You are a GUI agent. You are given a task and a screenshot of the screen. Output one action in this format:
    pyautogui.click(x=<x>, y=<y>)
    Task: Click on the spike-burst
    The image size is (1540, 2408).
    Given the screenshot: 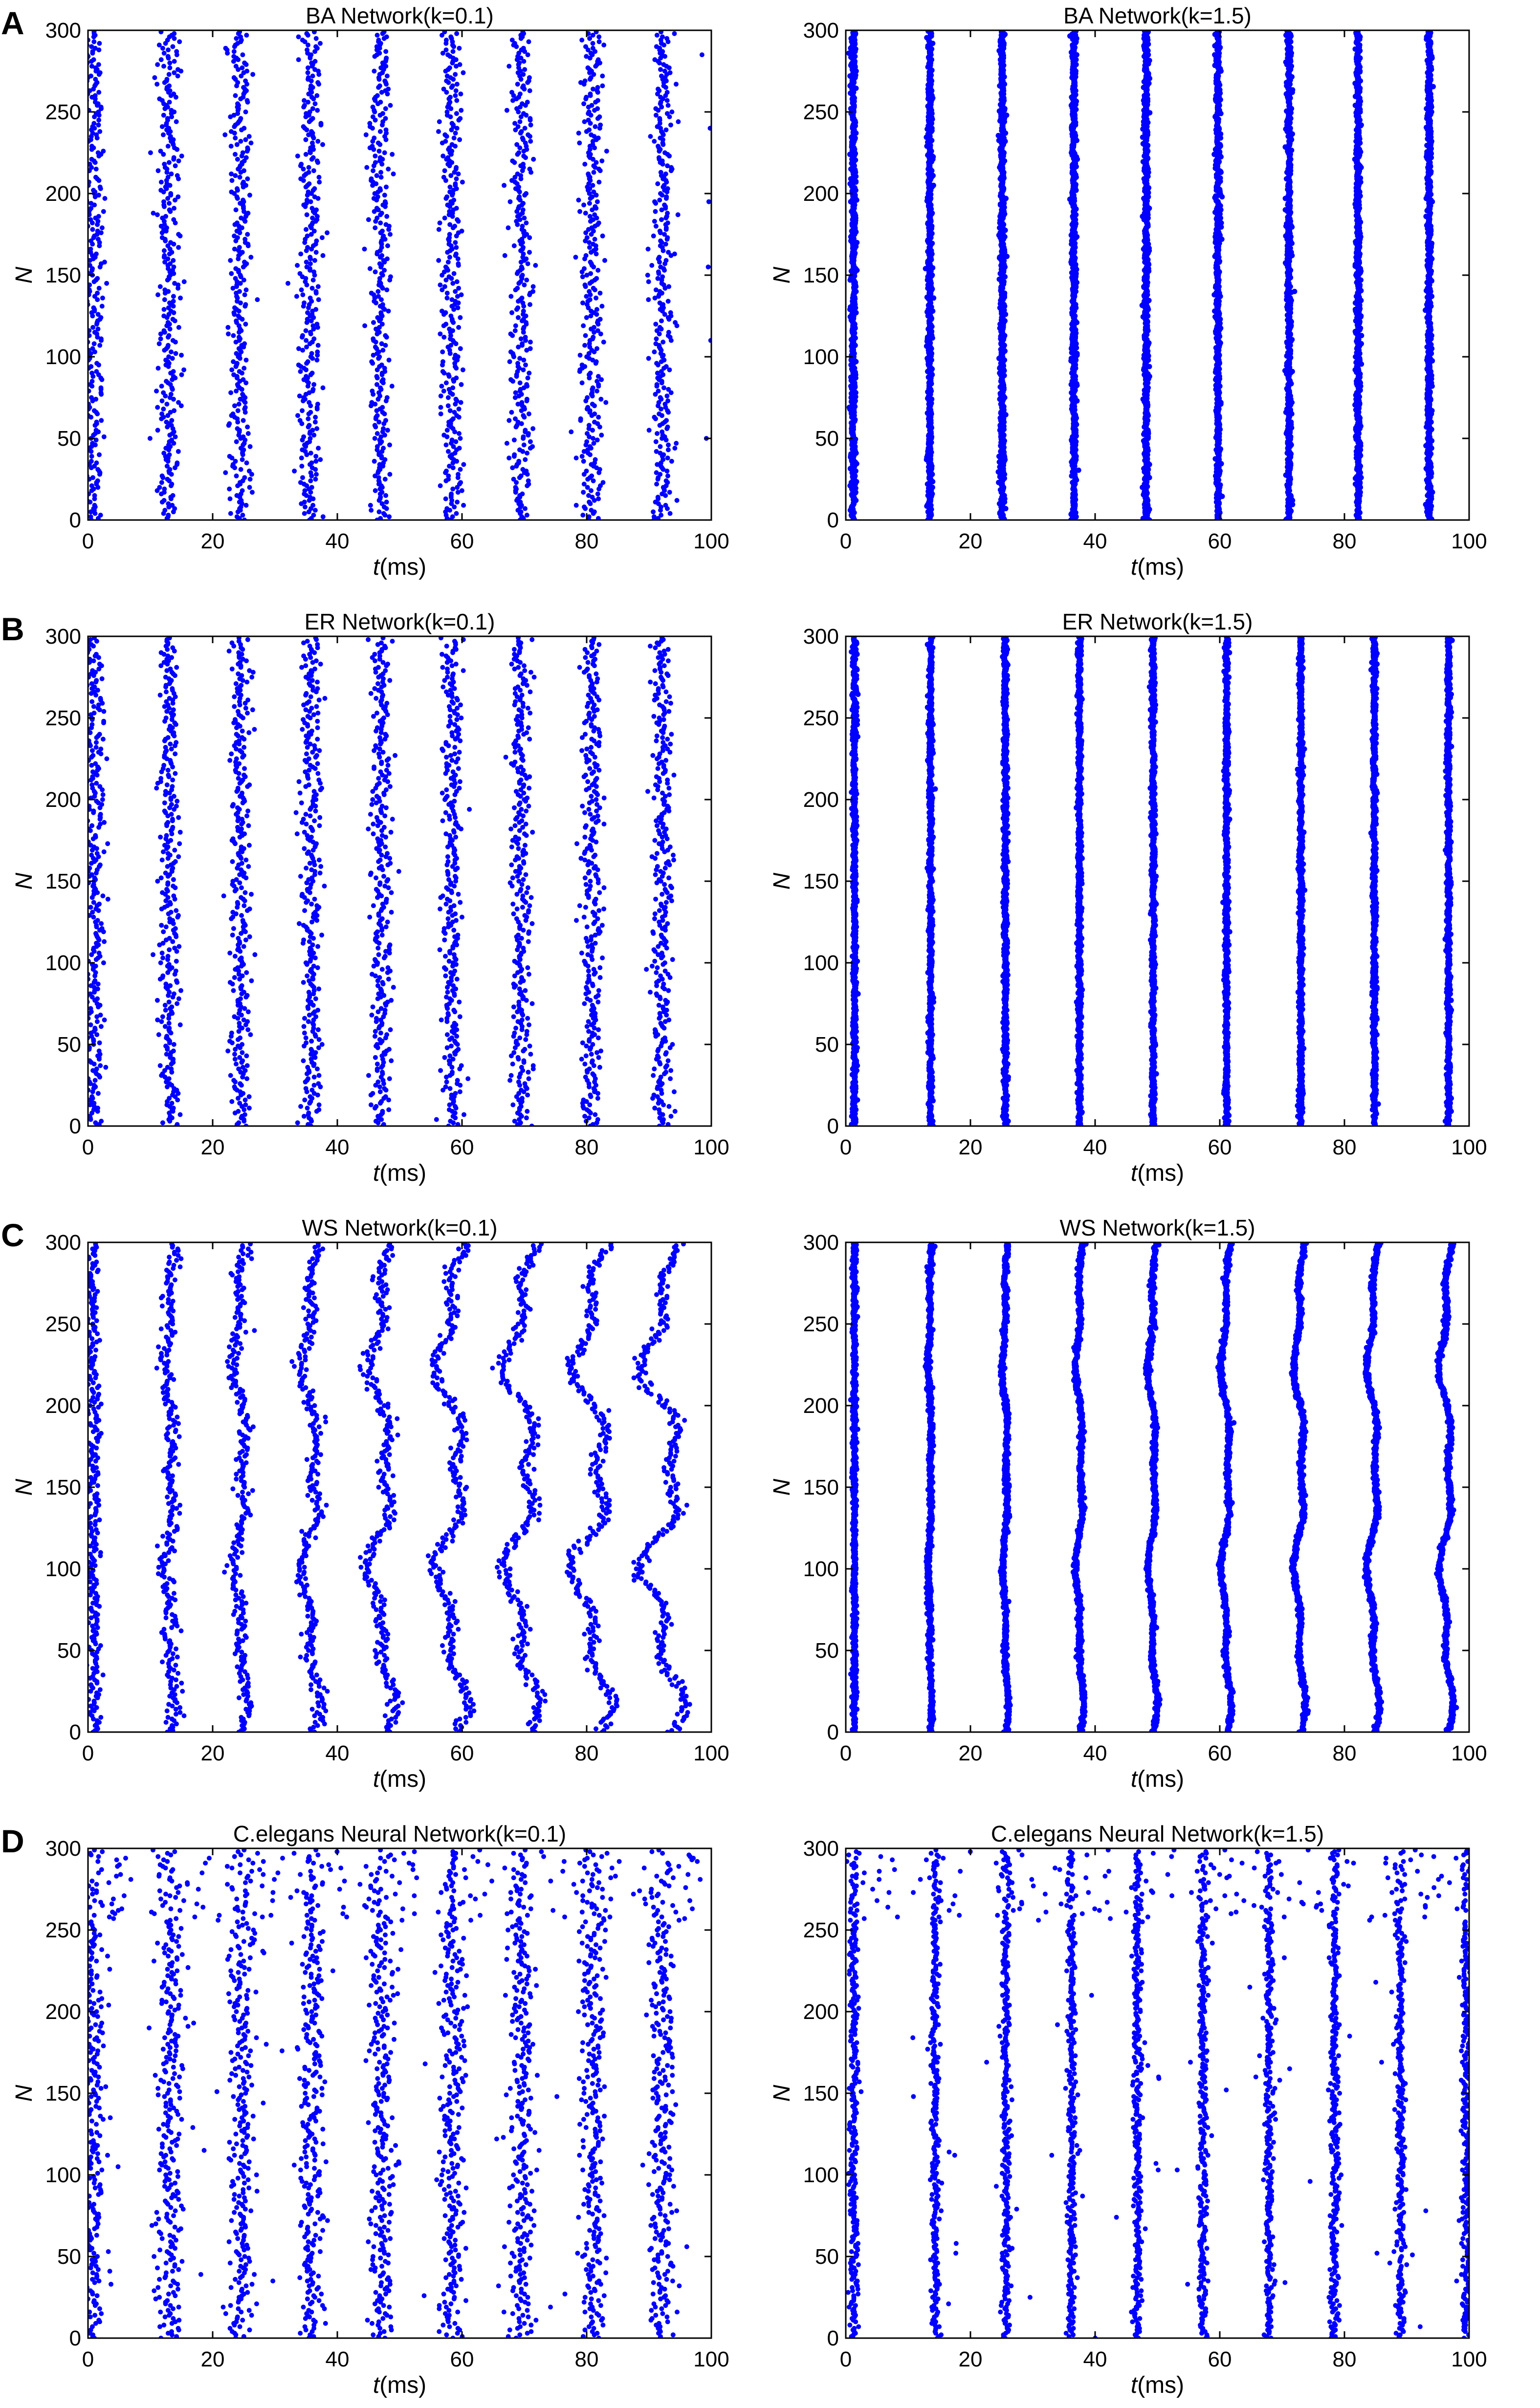 What is the action you would take?
    pyautogui.click(x=241, y=275)
    